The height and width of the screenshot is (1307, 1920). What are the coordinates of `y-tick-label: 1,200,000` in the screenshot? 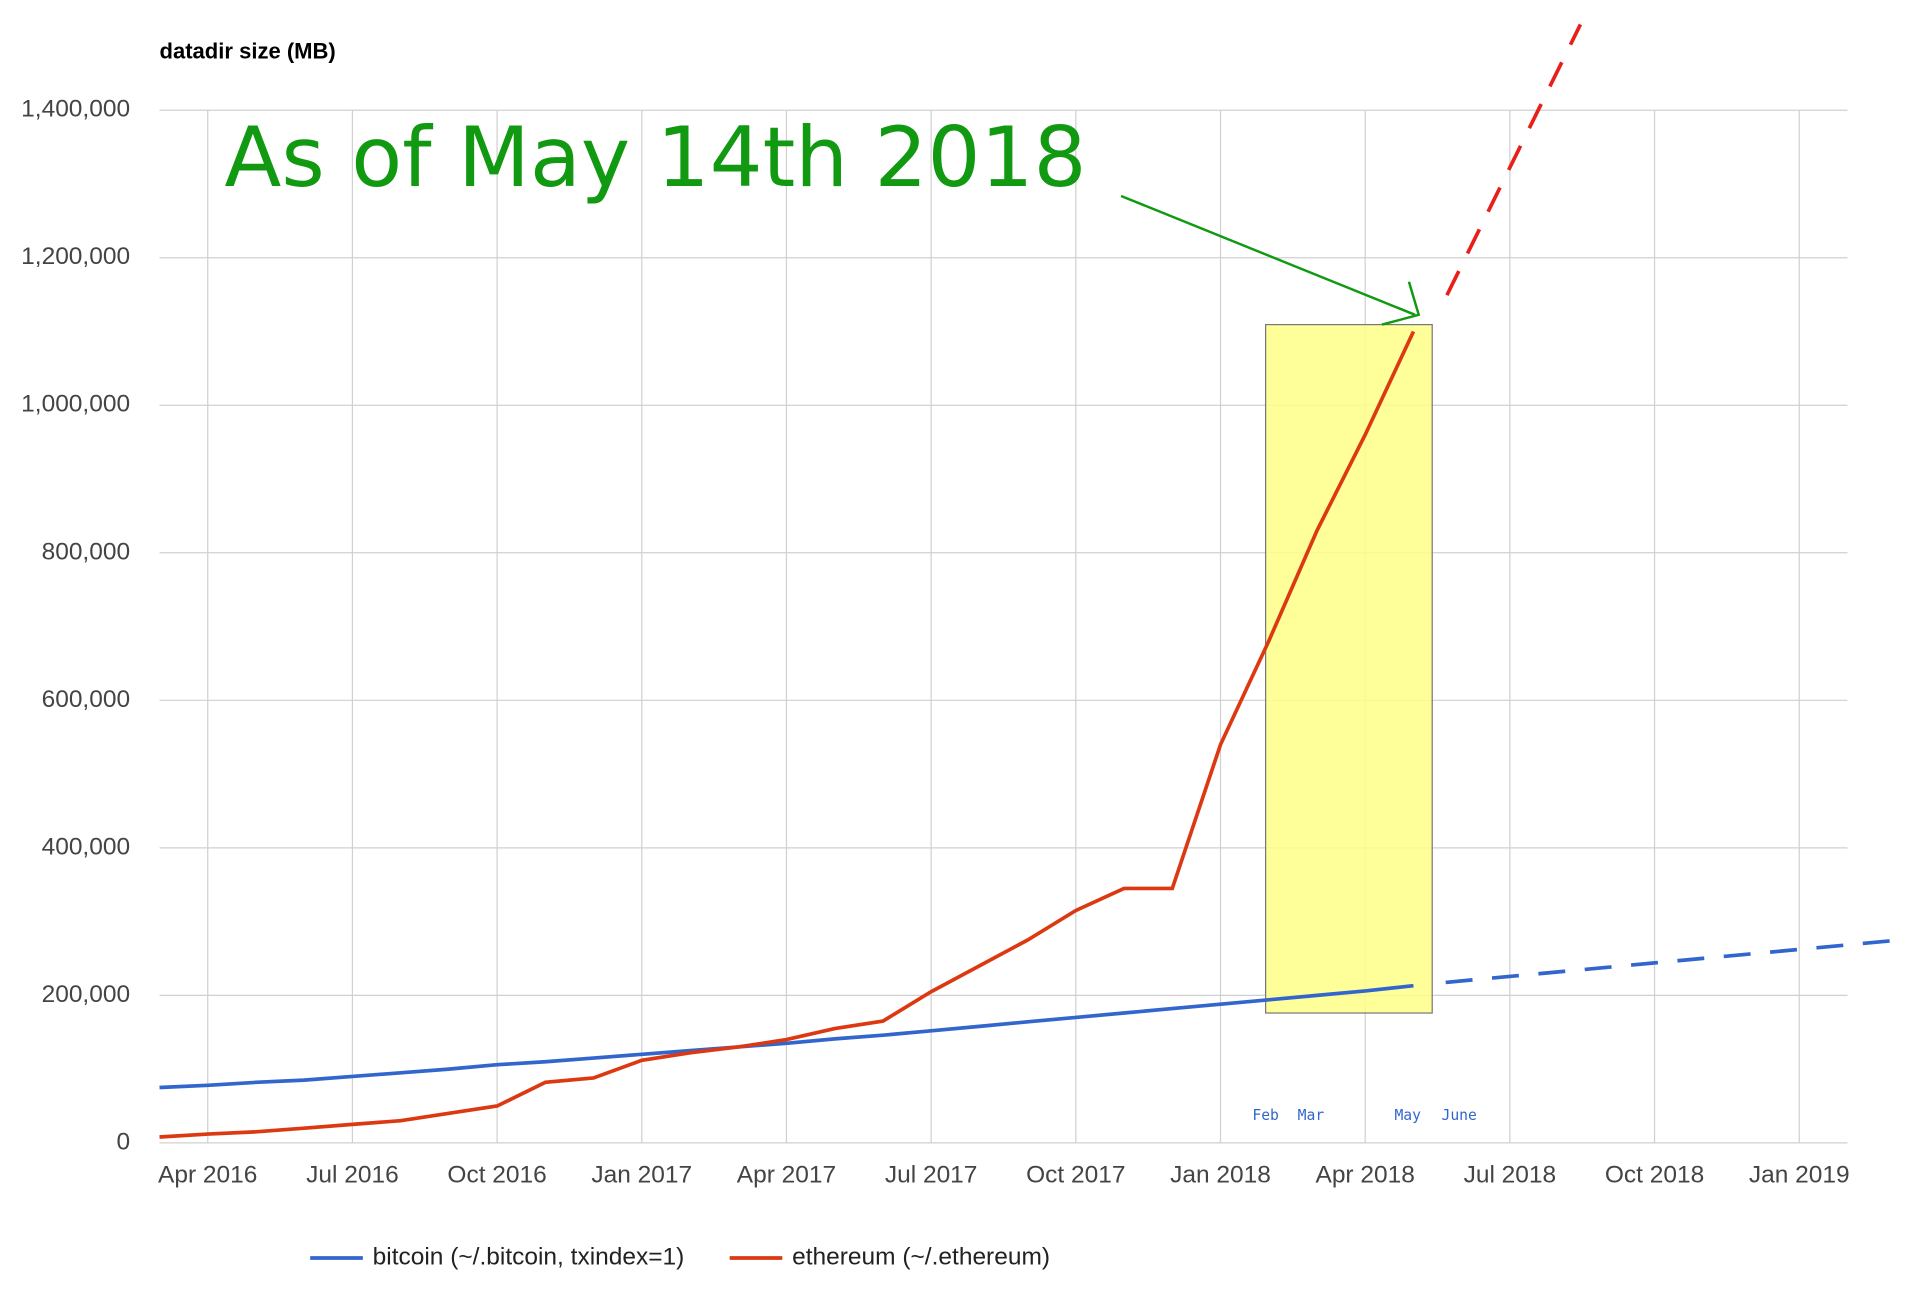 It's located at (75, 256).